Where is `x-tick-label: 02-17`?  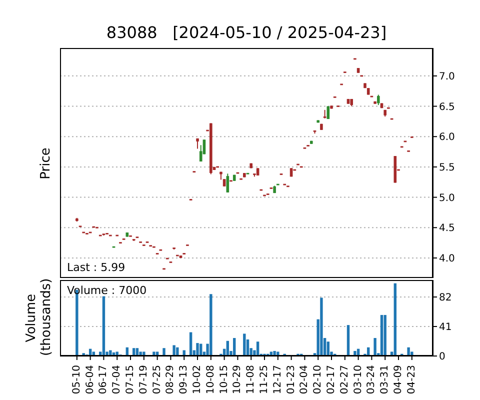
x-tick-label: 02-17 is located at coordinates (331, 379).